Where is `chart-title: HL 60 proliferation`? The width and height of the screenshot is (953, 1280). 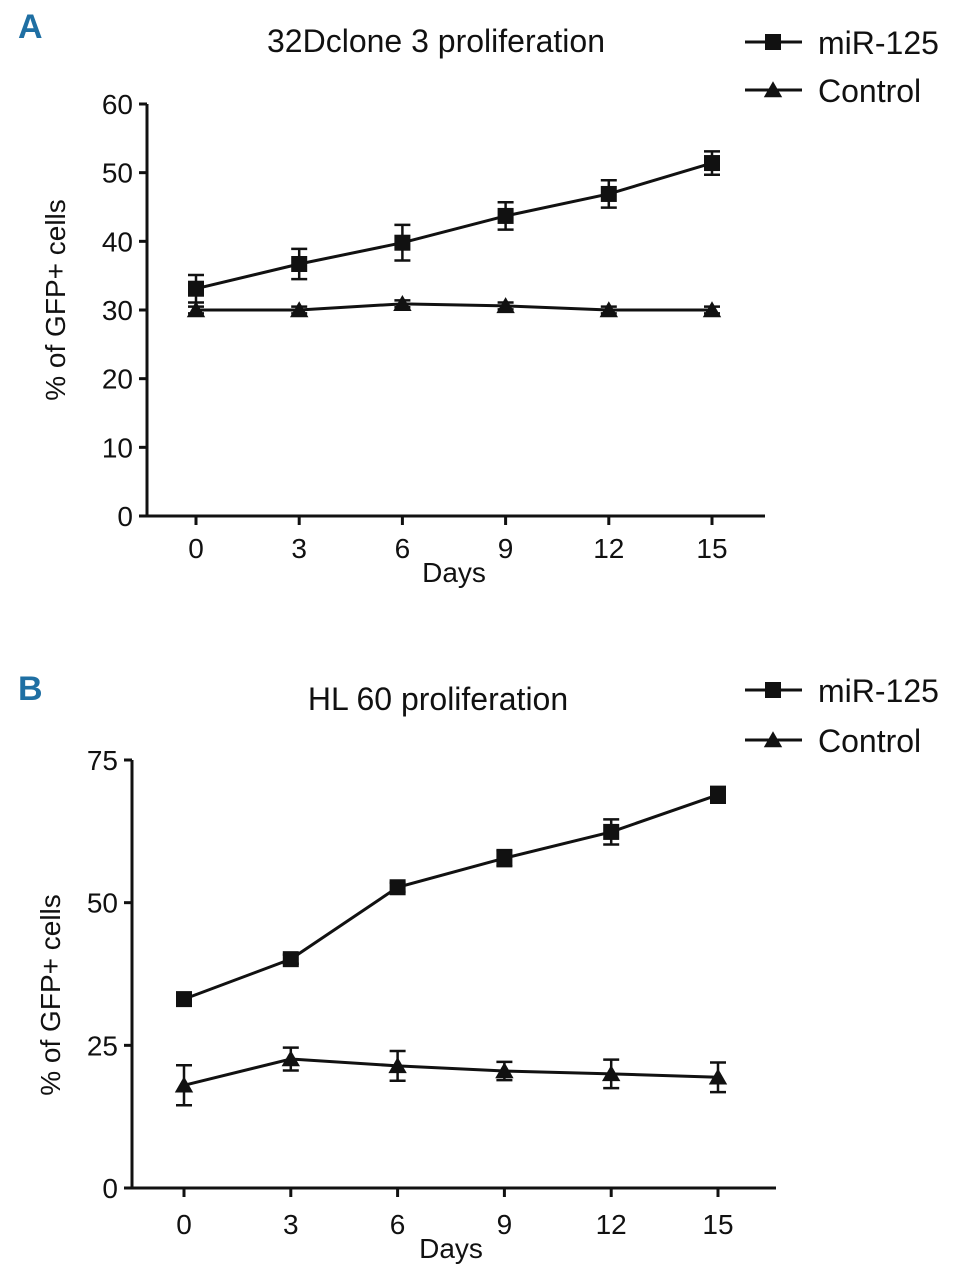 chart-title: HL 60 proliferation is located at coordinates (438, 699).